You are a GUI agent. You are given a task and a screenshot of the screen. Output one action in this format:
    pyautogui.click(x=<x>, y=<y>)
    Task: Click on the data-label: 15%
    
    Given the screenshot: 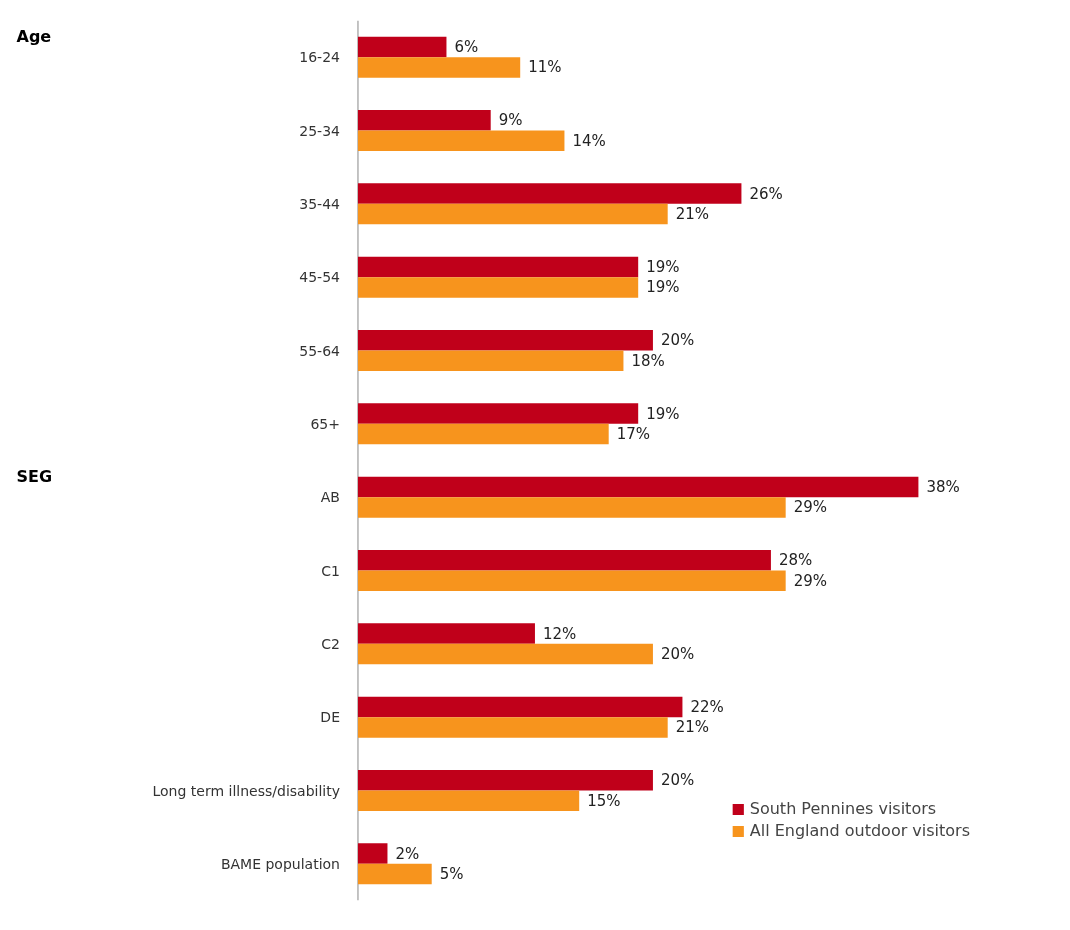 What is the action you would take?
    pyautogui.click(x=604, y=800)
    